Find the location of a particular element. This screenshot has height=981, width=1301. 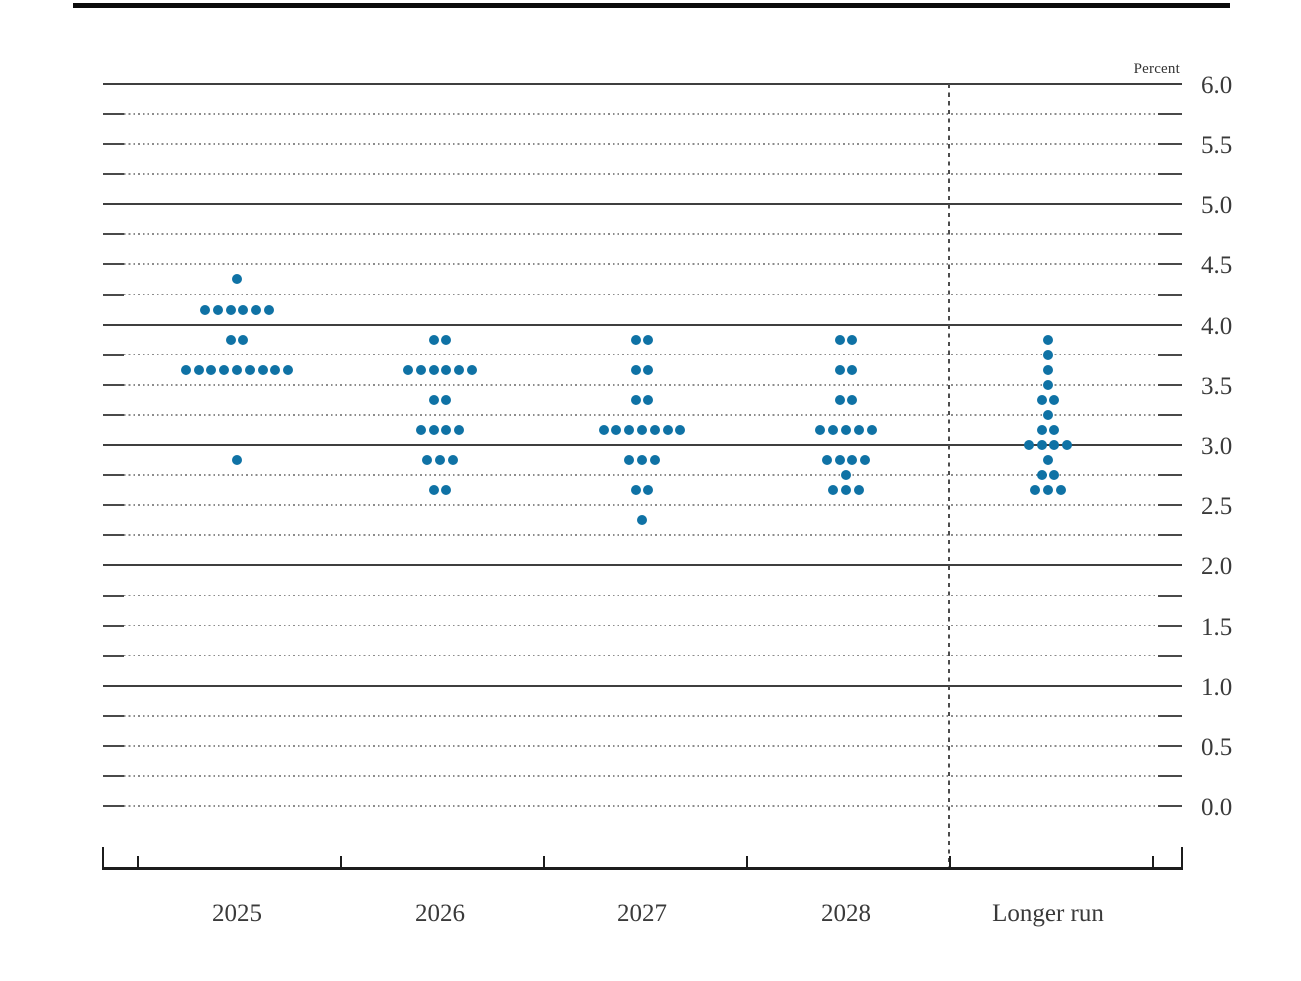

x-axis-label: Longer run is located at coordinates (1048, 913).